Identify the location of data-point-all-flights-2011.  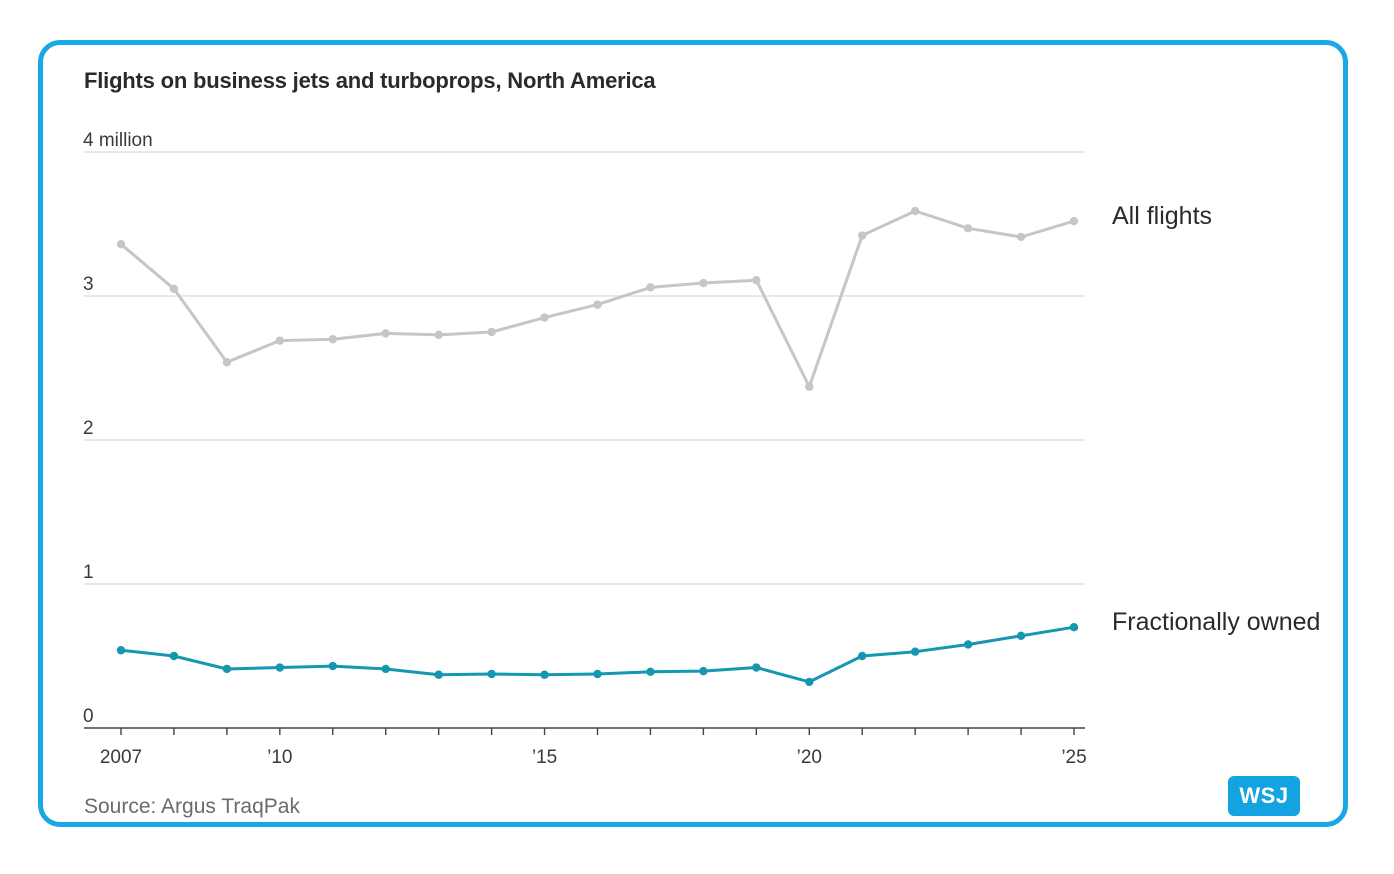
(332, 339).